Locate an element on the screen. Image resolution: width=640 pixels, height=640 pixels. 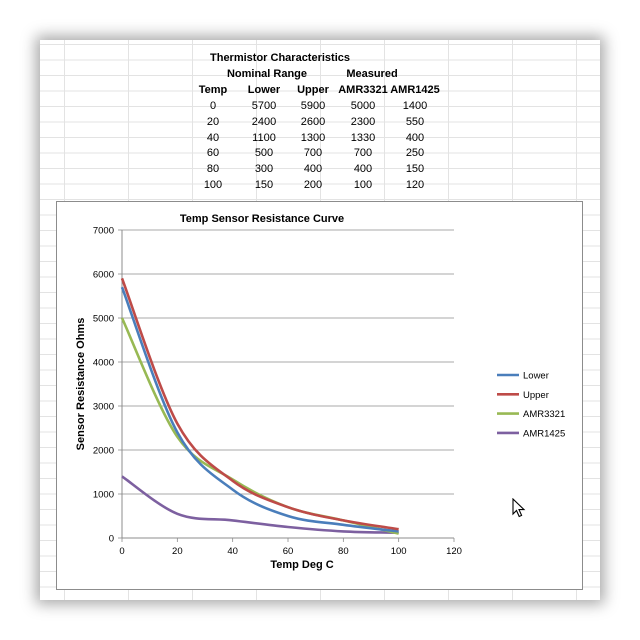
series-line-amr1425 is located at coordinates (260, 505).